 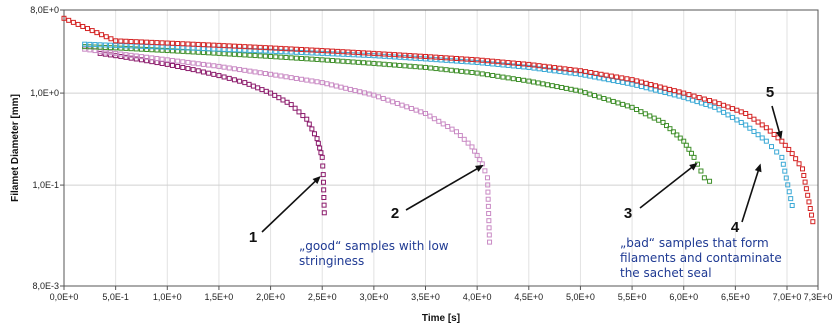 What do you see at coordinates (115, 297) in the screenshot?
I see `x-tick-label-1: 5,0E-1` at bounding box center [115, 297].